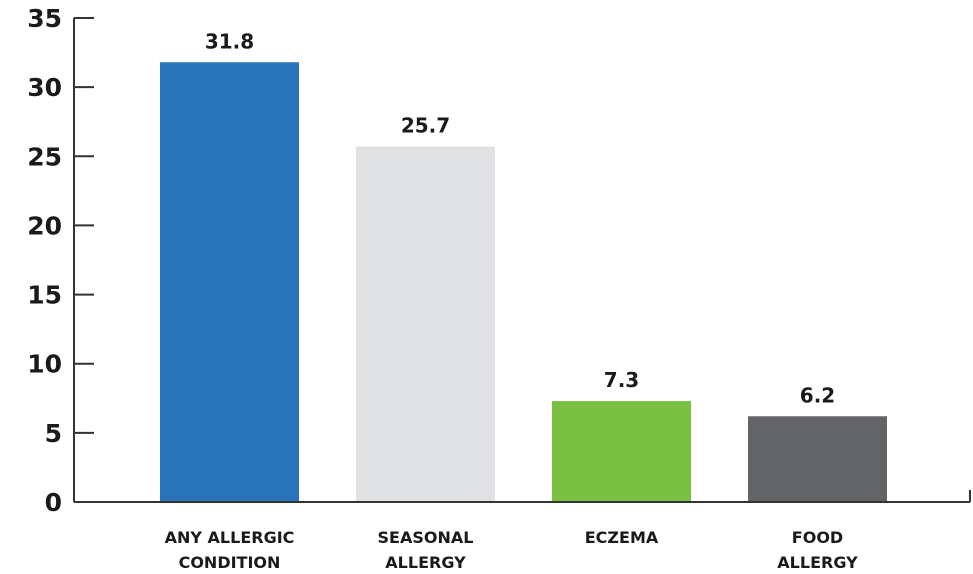 The image size is (973, 574). What do you see at coordinates (44, 295) in the screenshot?
I see `y-tick-label: 15` at bounding box center [44, 295].